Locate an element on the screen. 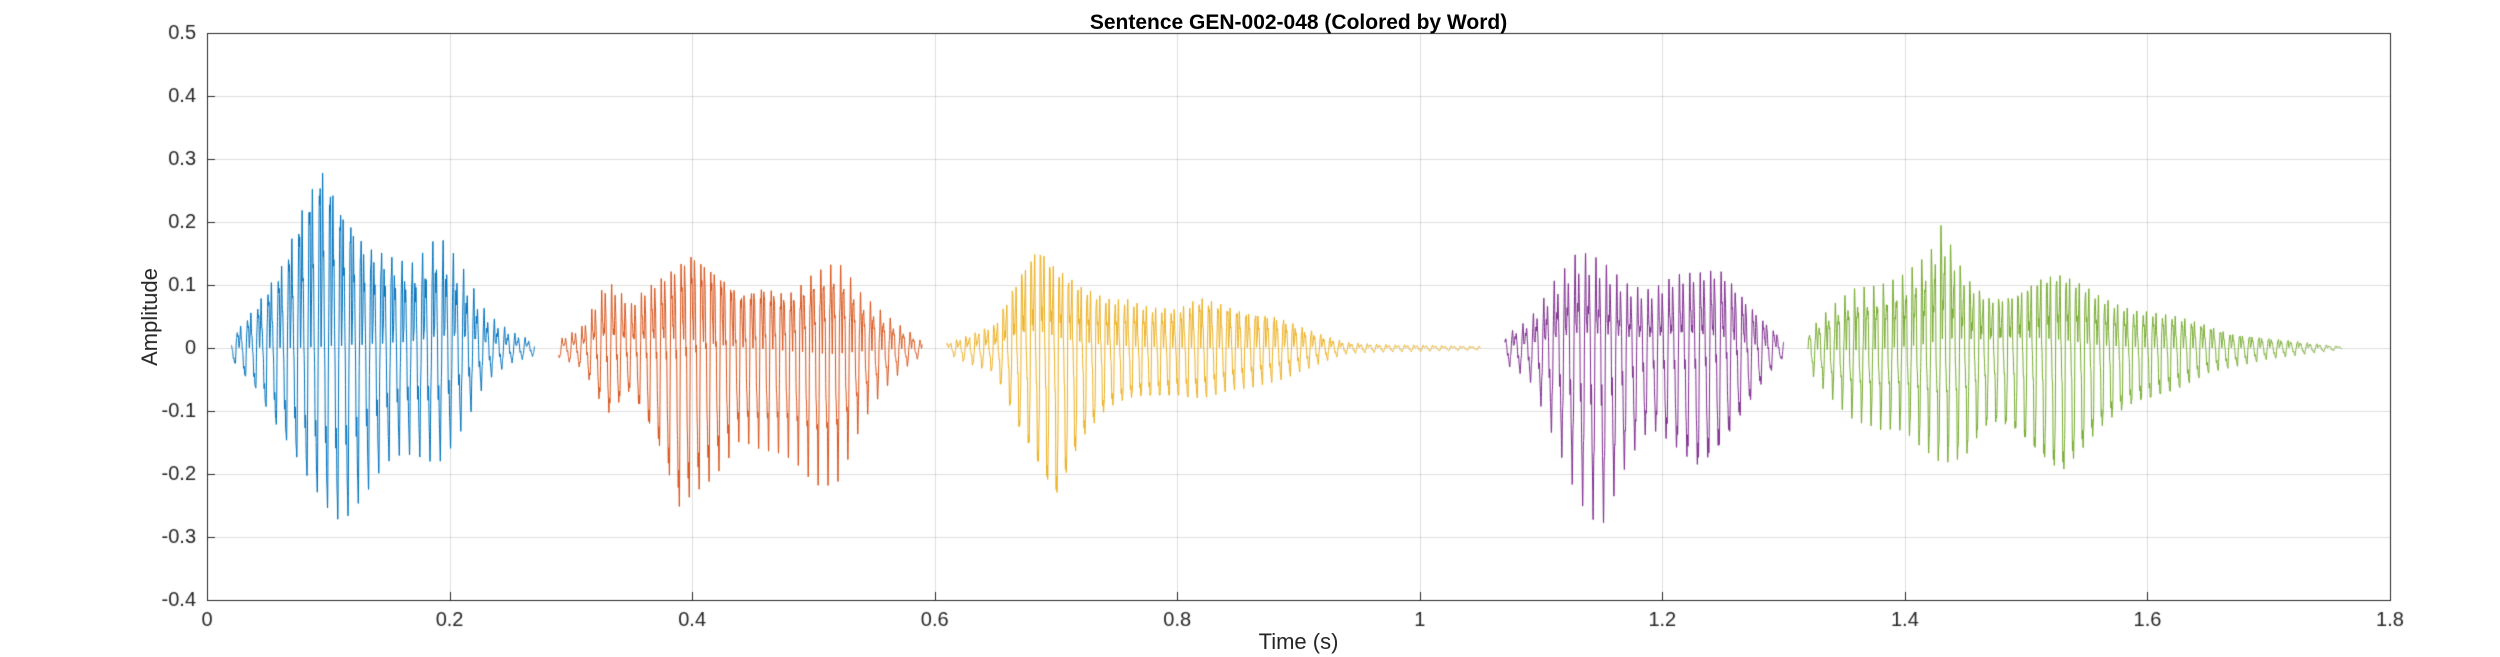 The image size is (2500, 657). chart-title: Sentence GEN-002-048 (Colored by Word) is located at coordinates (1298, 22).